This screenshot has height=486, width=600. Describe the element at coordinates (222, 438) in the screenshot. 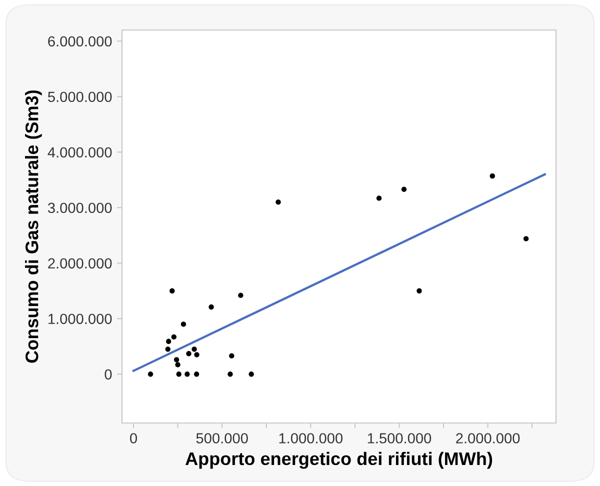

I see `x-tick-label: 500.000` at that location.